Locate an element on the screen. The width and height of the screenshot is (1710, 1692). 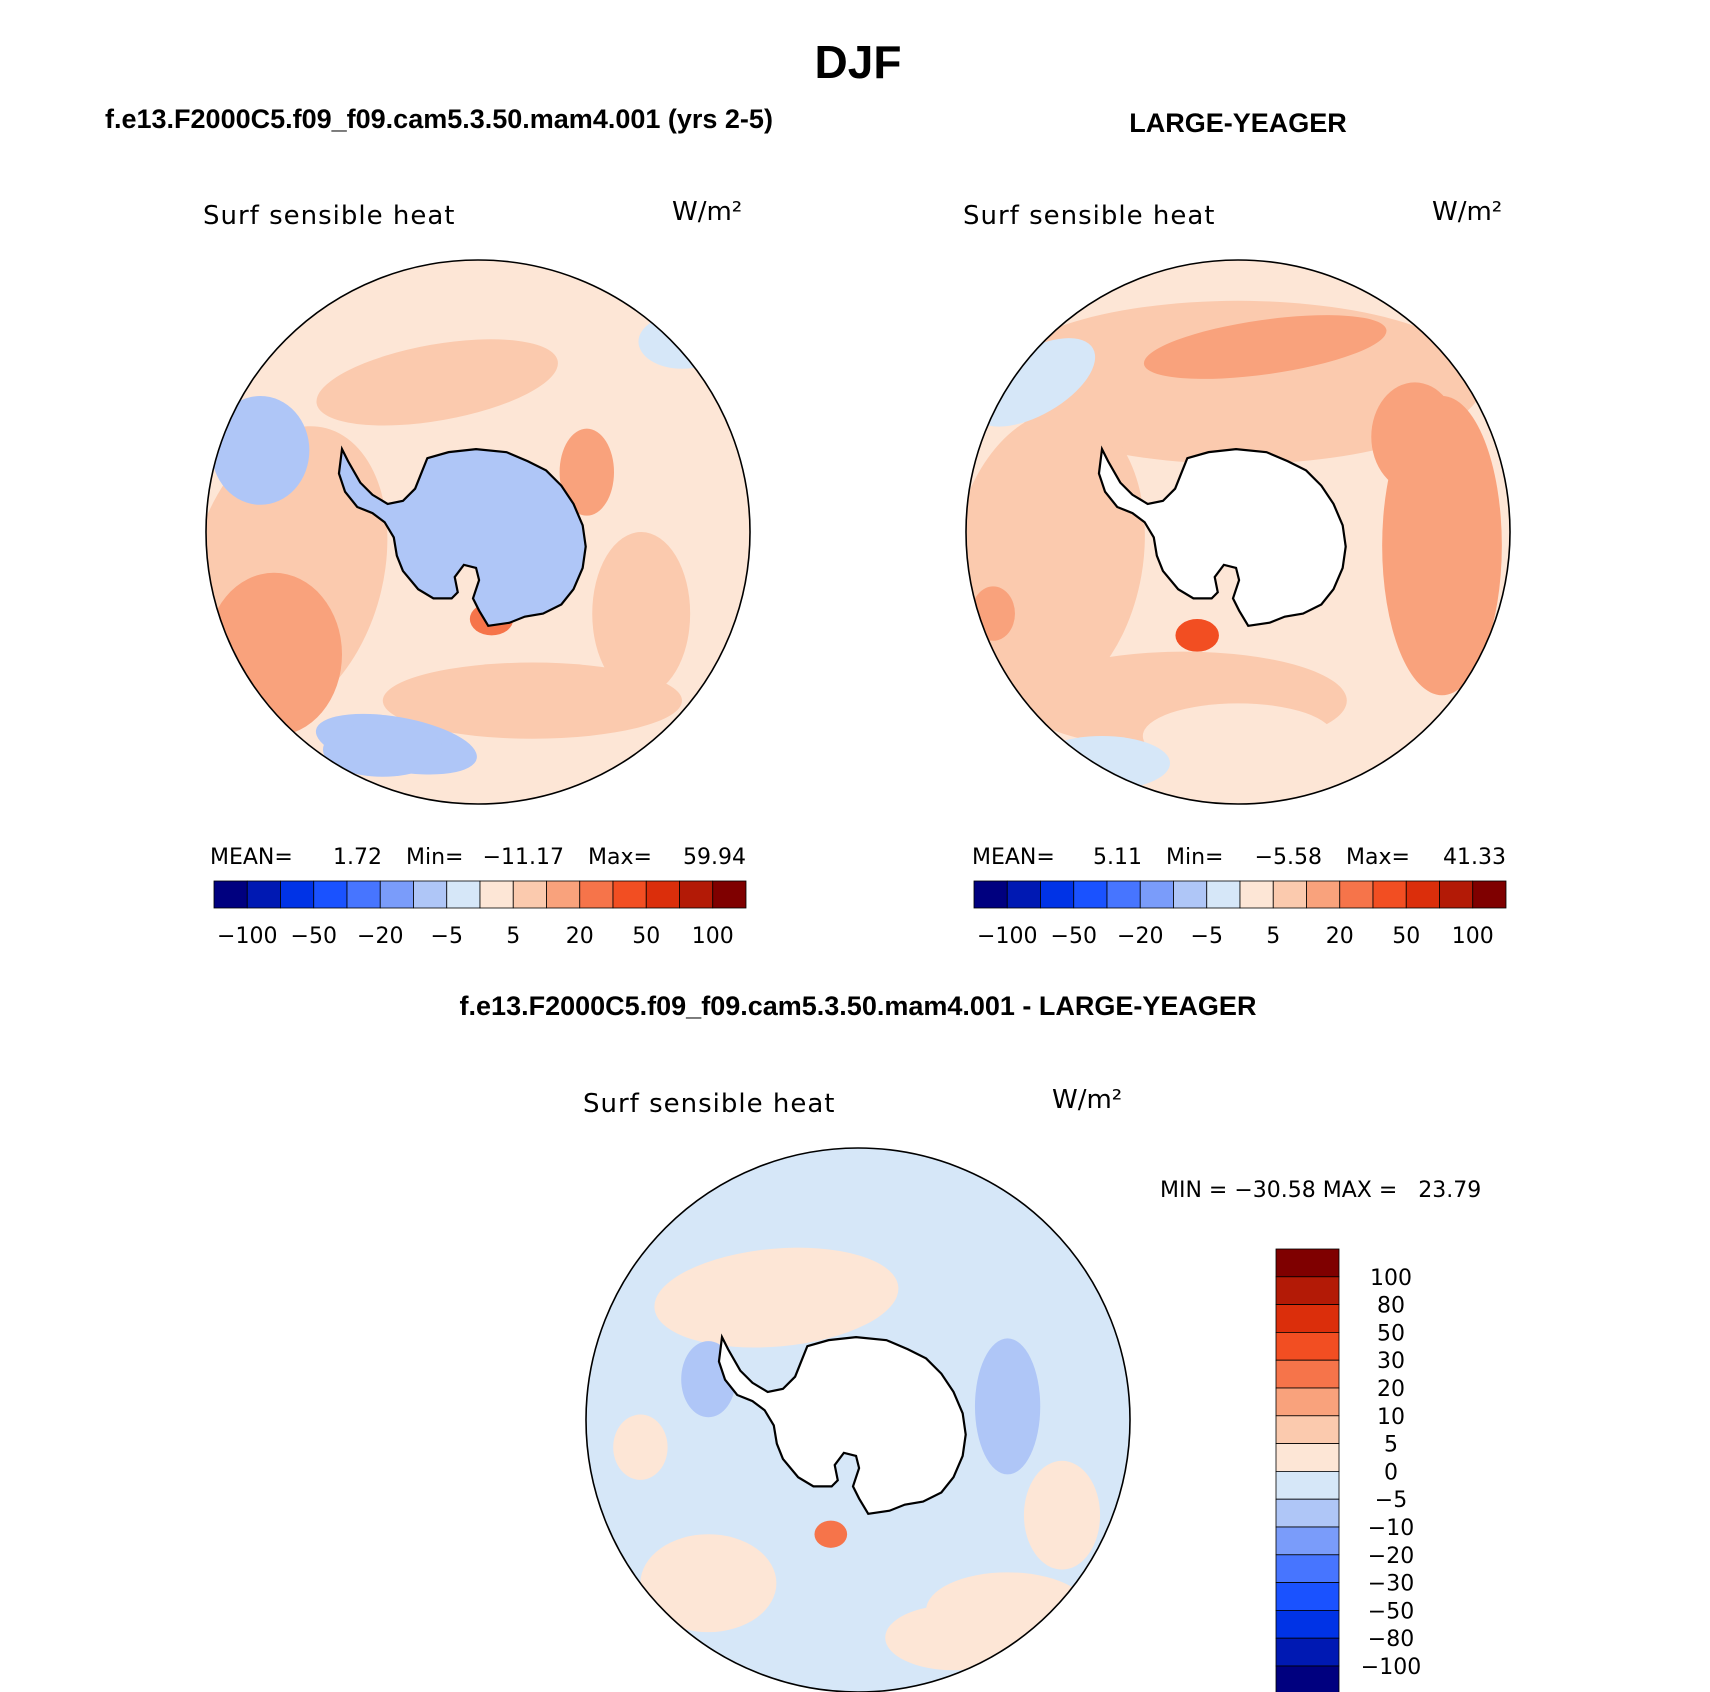
panel-2-variable: Surf sensible heat is located at coordinates (1089, 216).